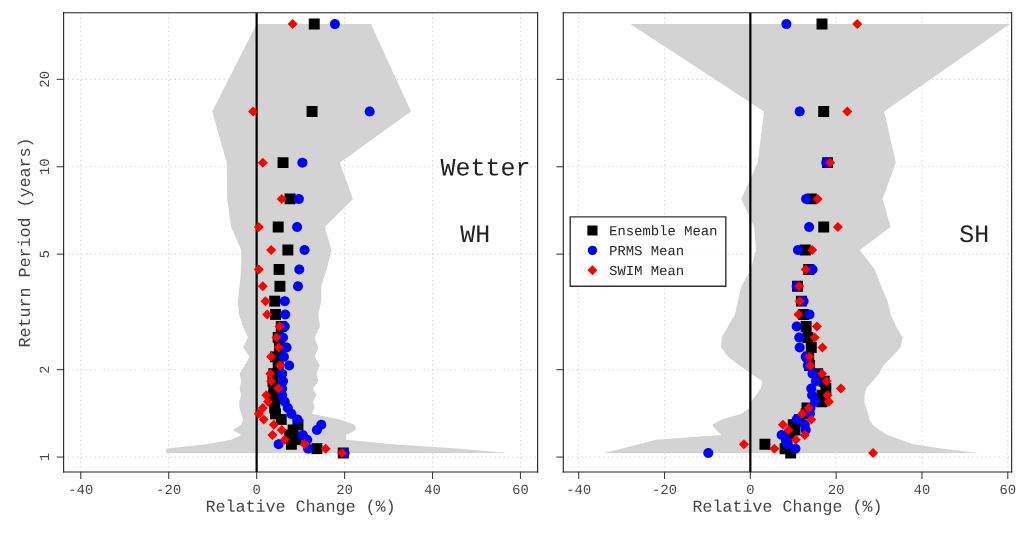 This screenshot has width=1026, height=534. Describe the element at coordinates (646, 250) in the screenshot. I see `legend-label: PRMS Mean` at that location.